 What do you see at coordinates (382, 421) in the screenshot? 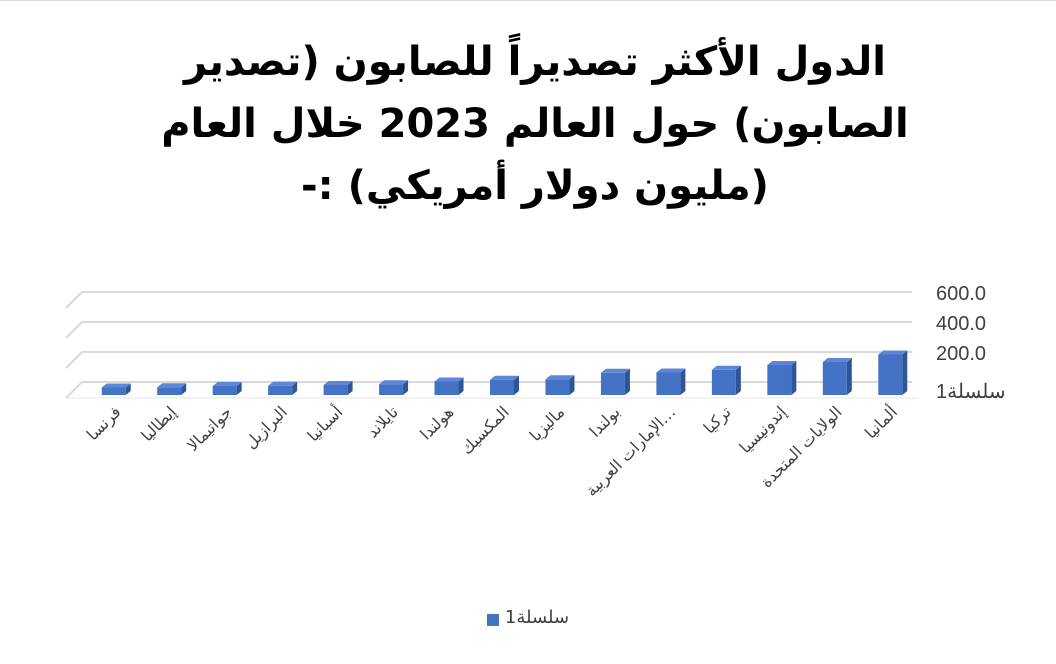
I see `x-tick-label: تايلاند` at bounding box center [382, 421].